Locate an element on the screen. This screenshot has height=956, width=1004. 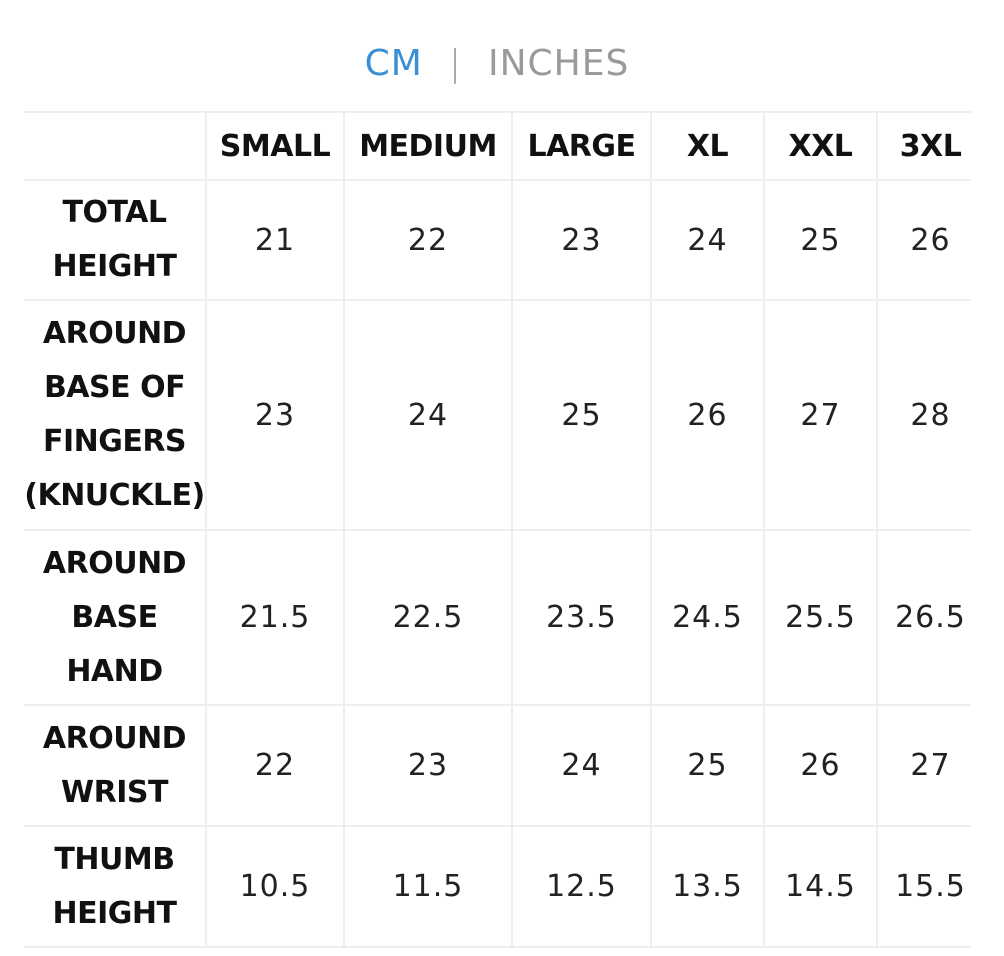
row-label: TOTAL HEIGHT is located at coordinates (115, 240).